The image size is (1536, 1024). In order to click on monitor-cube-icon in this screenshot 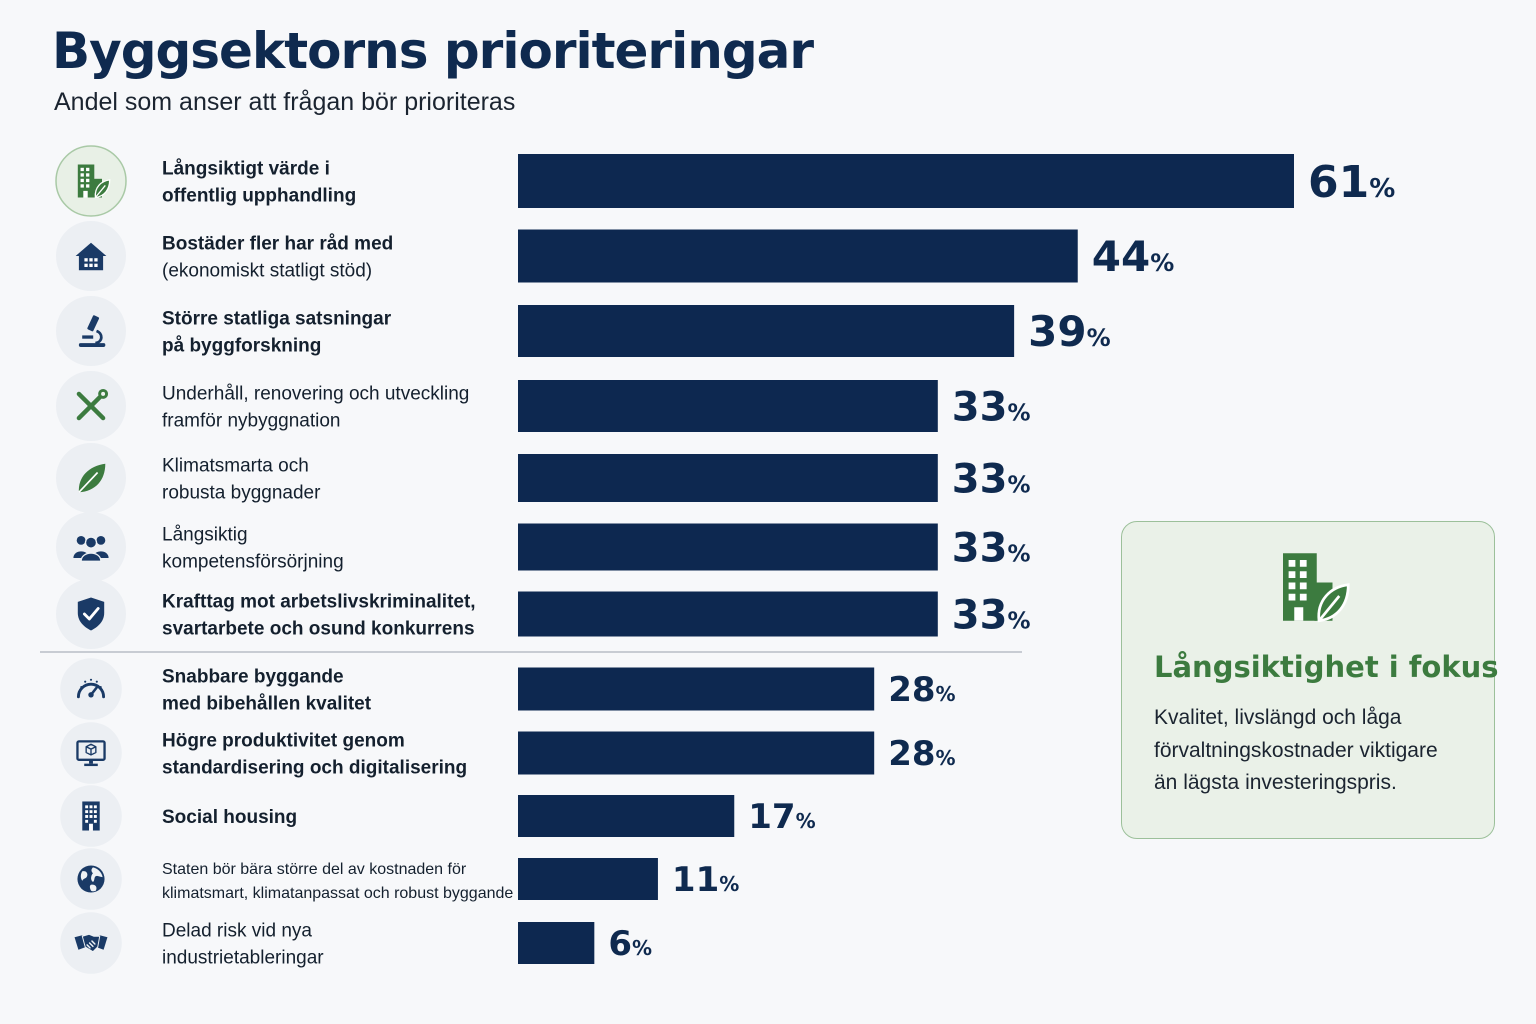, I will do `click(91, 753)`.